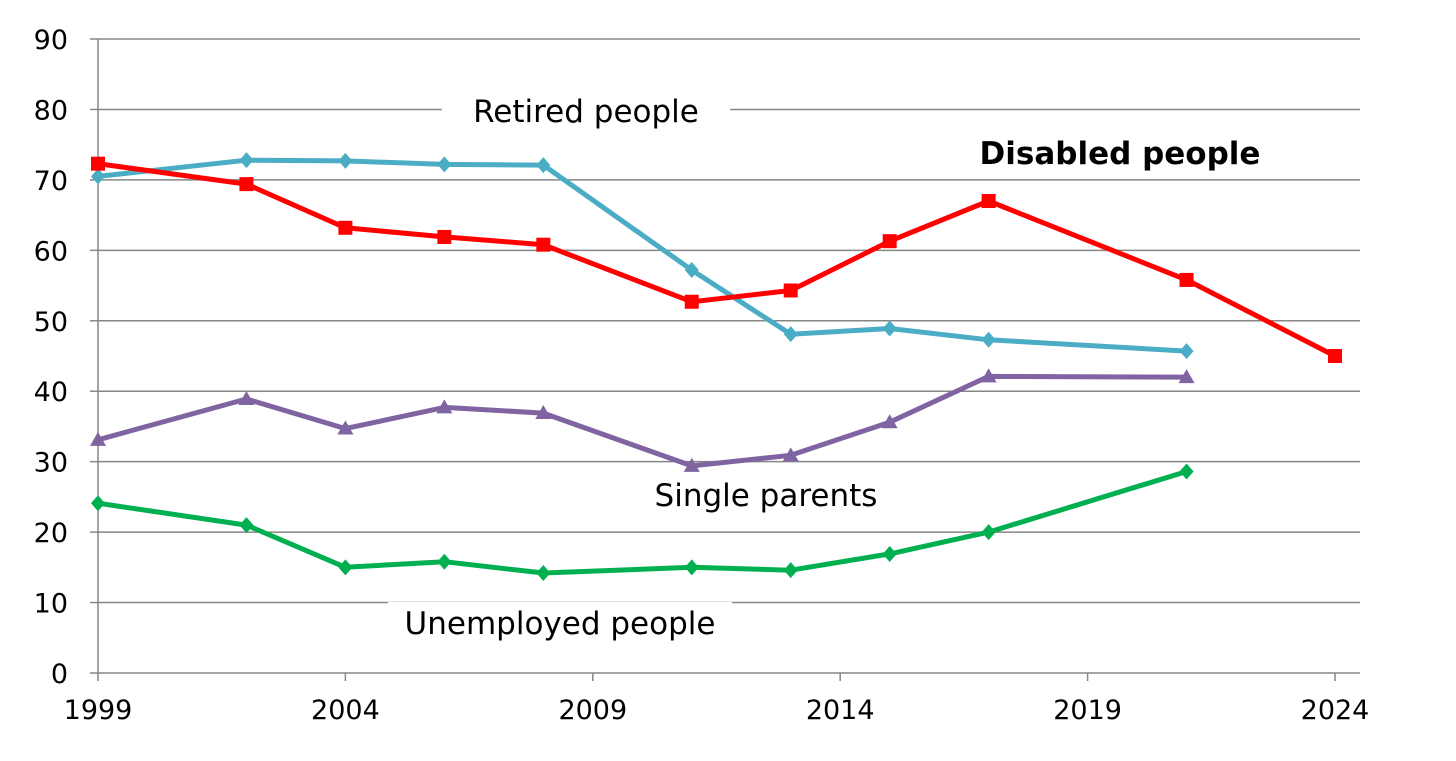 The width and height of the screenshot is (1456, 761). What do you see at coordinates (592, 710) in the screenshot?
I see `x-tick-label: 2009` at bounding box center [592, 710].